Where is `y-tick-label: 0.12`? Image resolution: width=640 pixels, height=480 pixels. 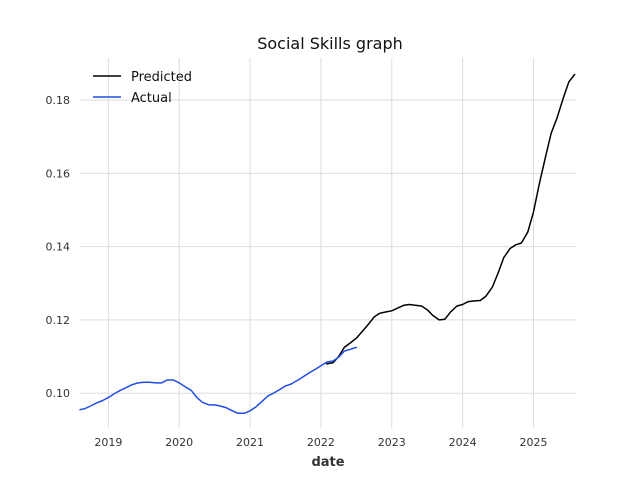
y-tick-label: 0.12 is located at coordinates (58, 320).